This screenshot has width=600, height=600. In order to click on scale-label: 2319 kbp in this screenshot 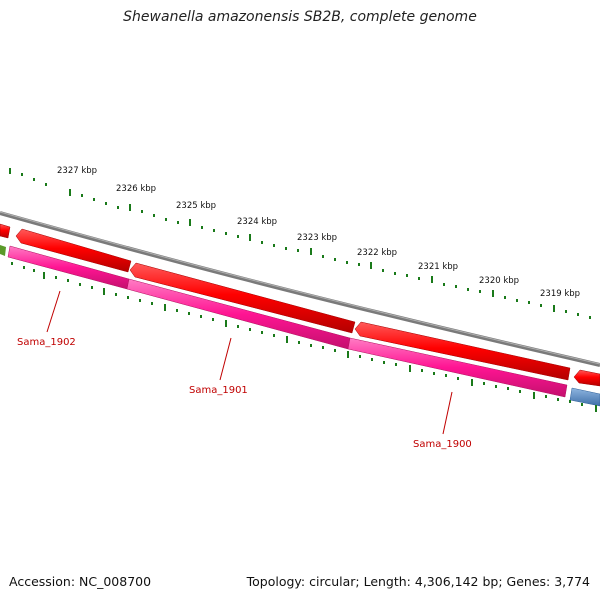, I will do `click(560, 294)`.